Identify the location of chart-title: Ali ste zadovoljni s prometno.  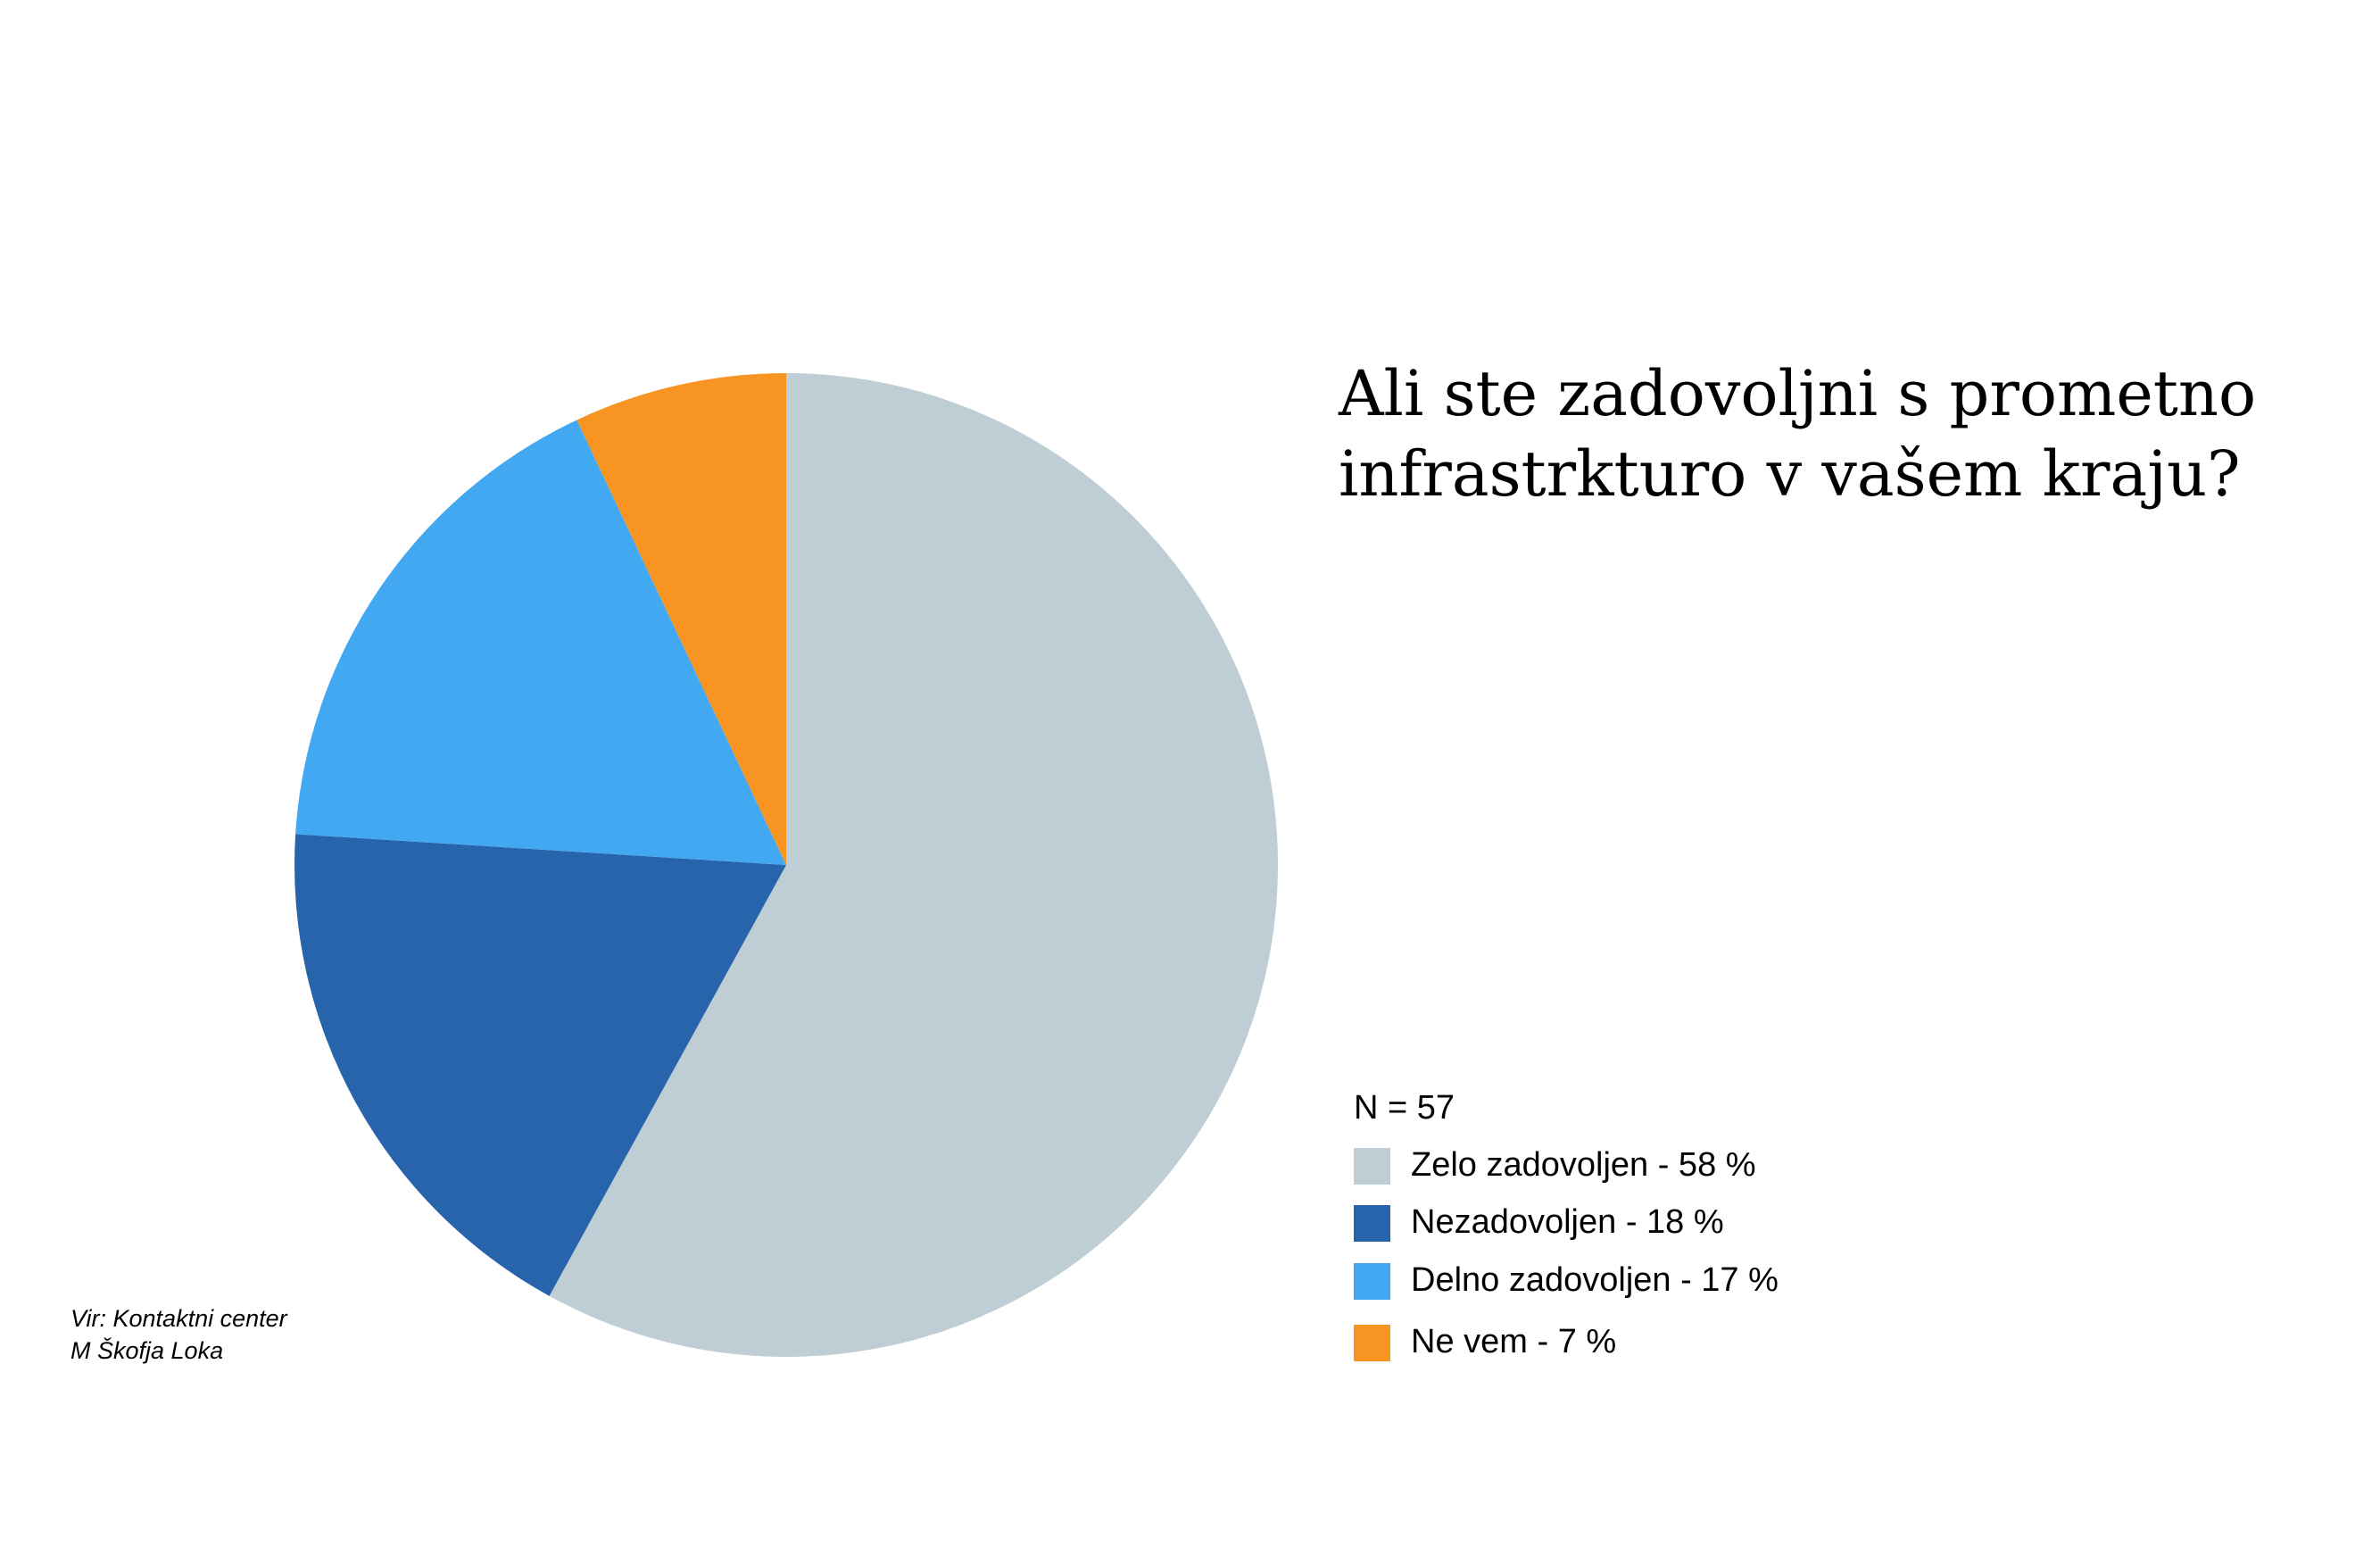
(1797, 394).